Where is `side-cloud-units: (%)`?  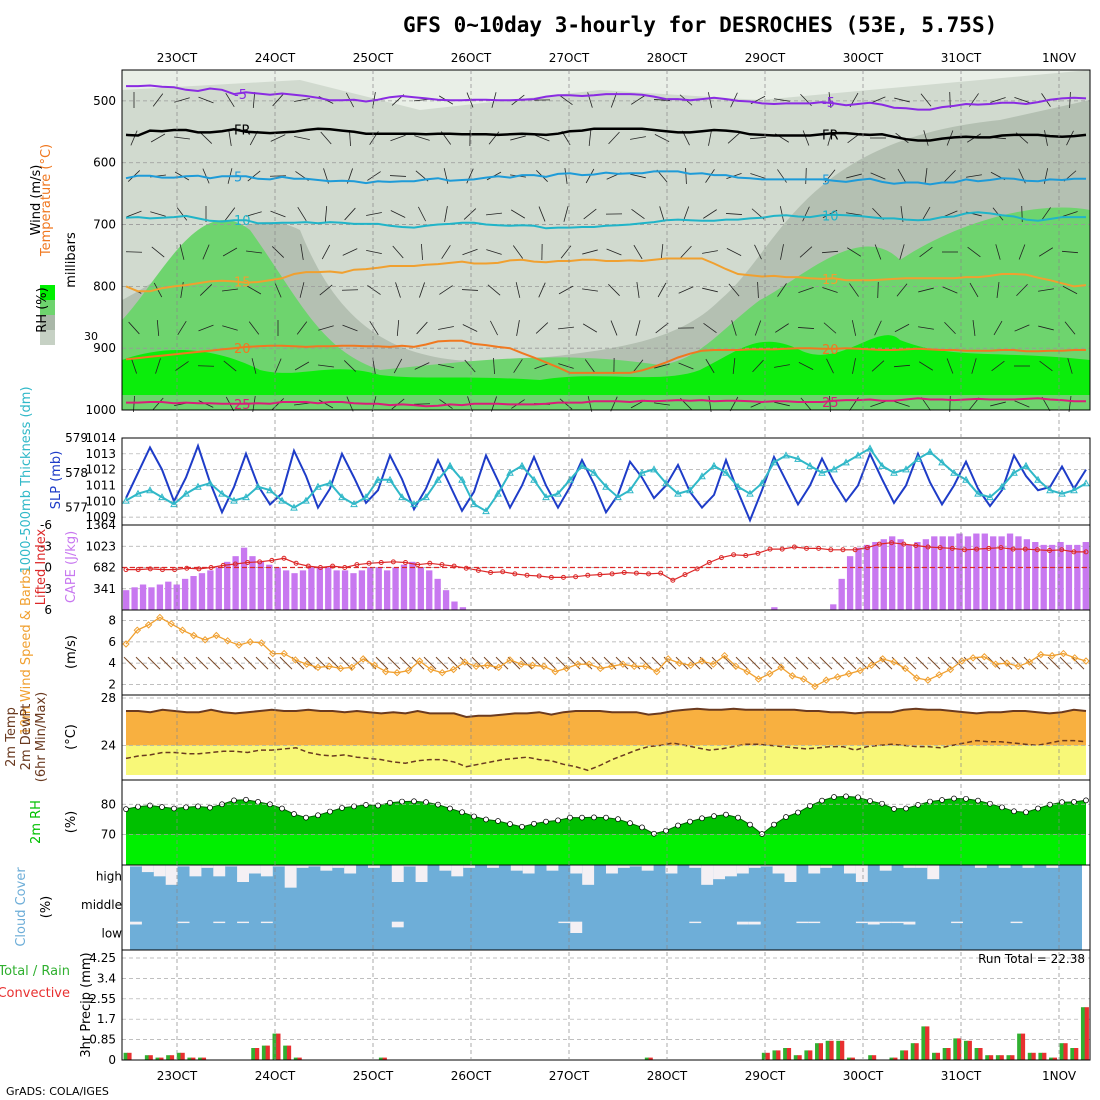
side-cloud-units: (%) is located at coordinates (46, 907).